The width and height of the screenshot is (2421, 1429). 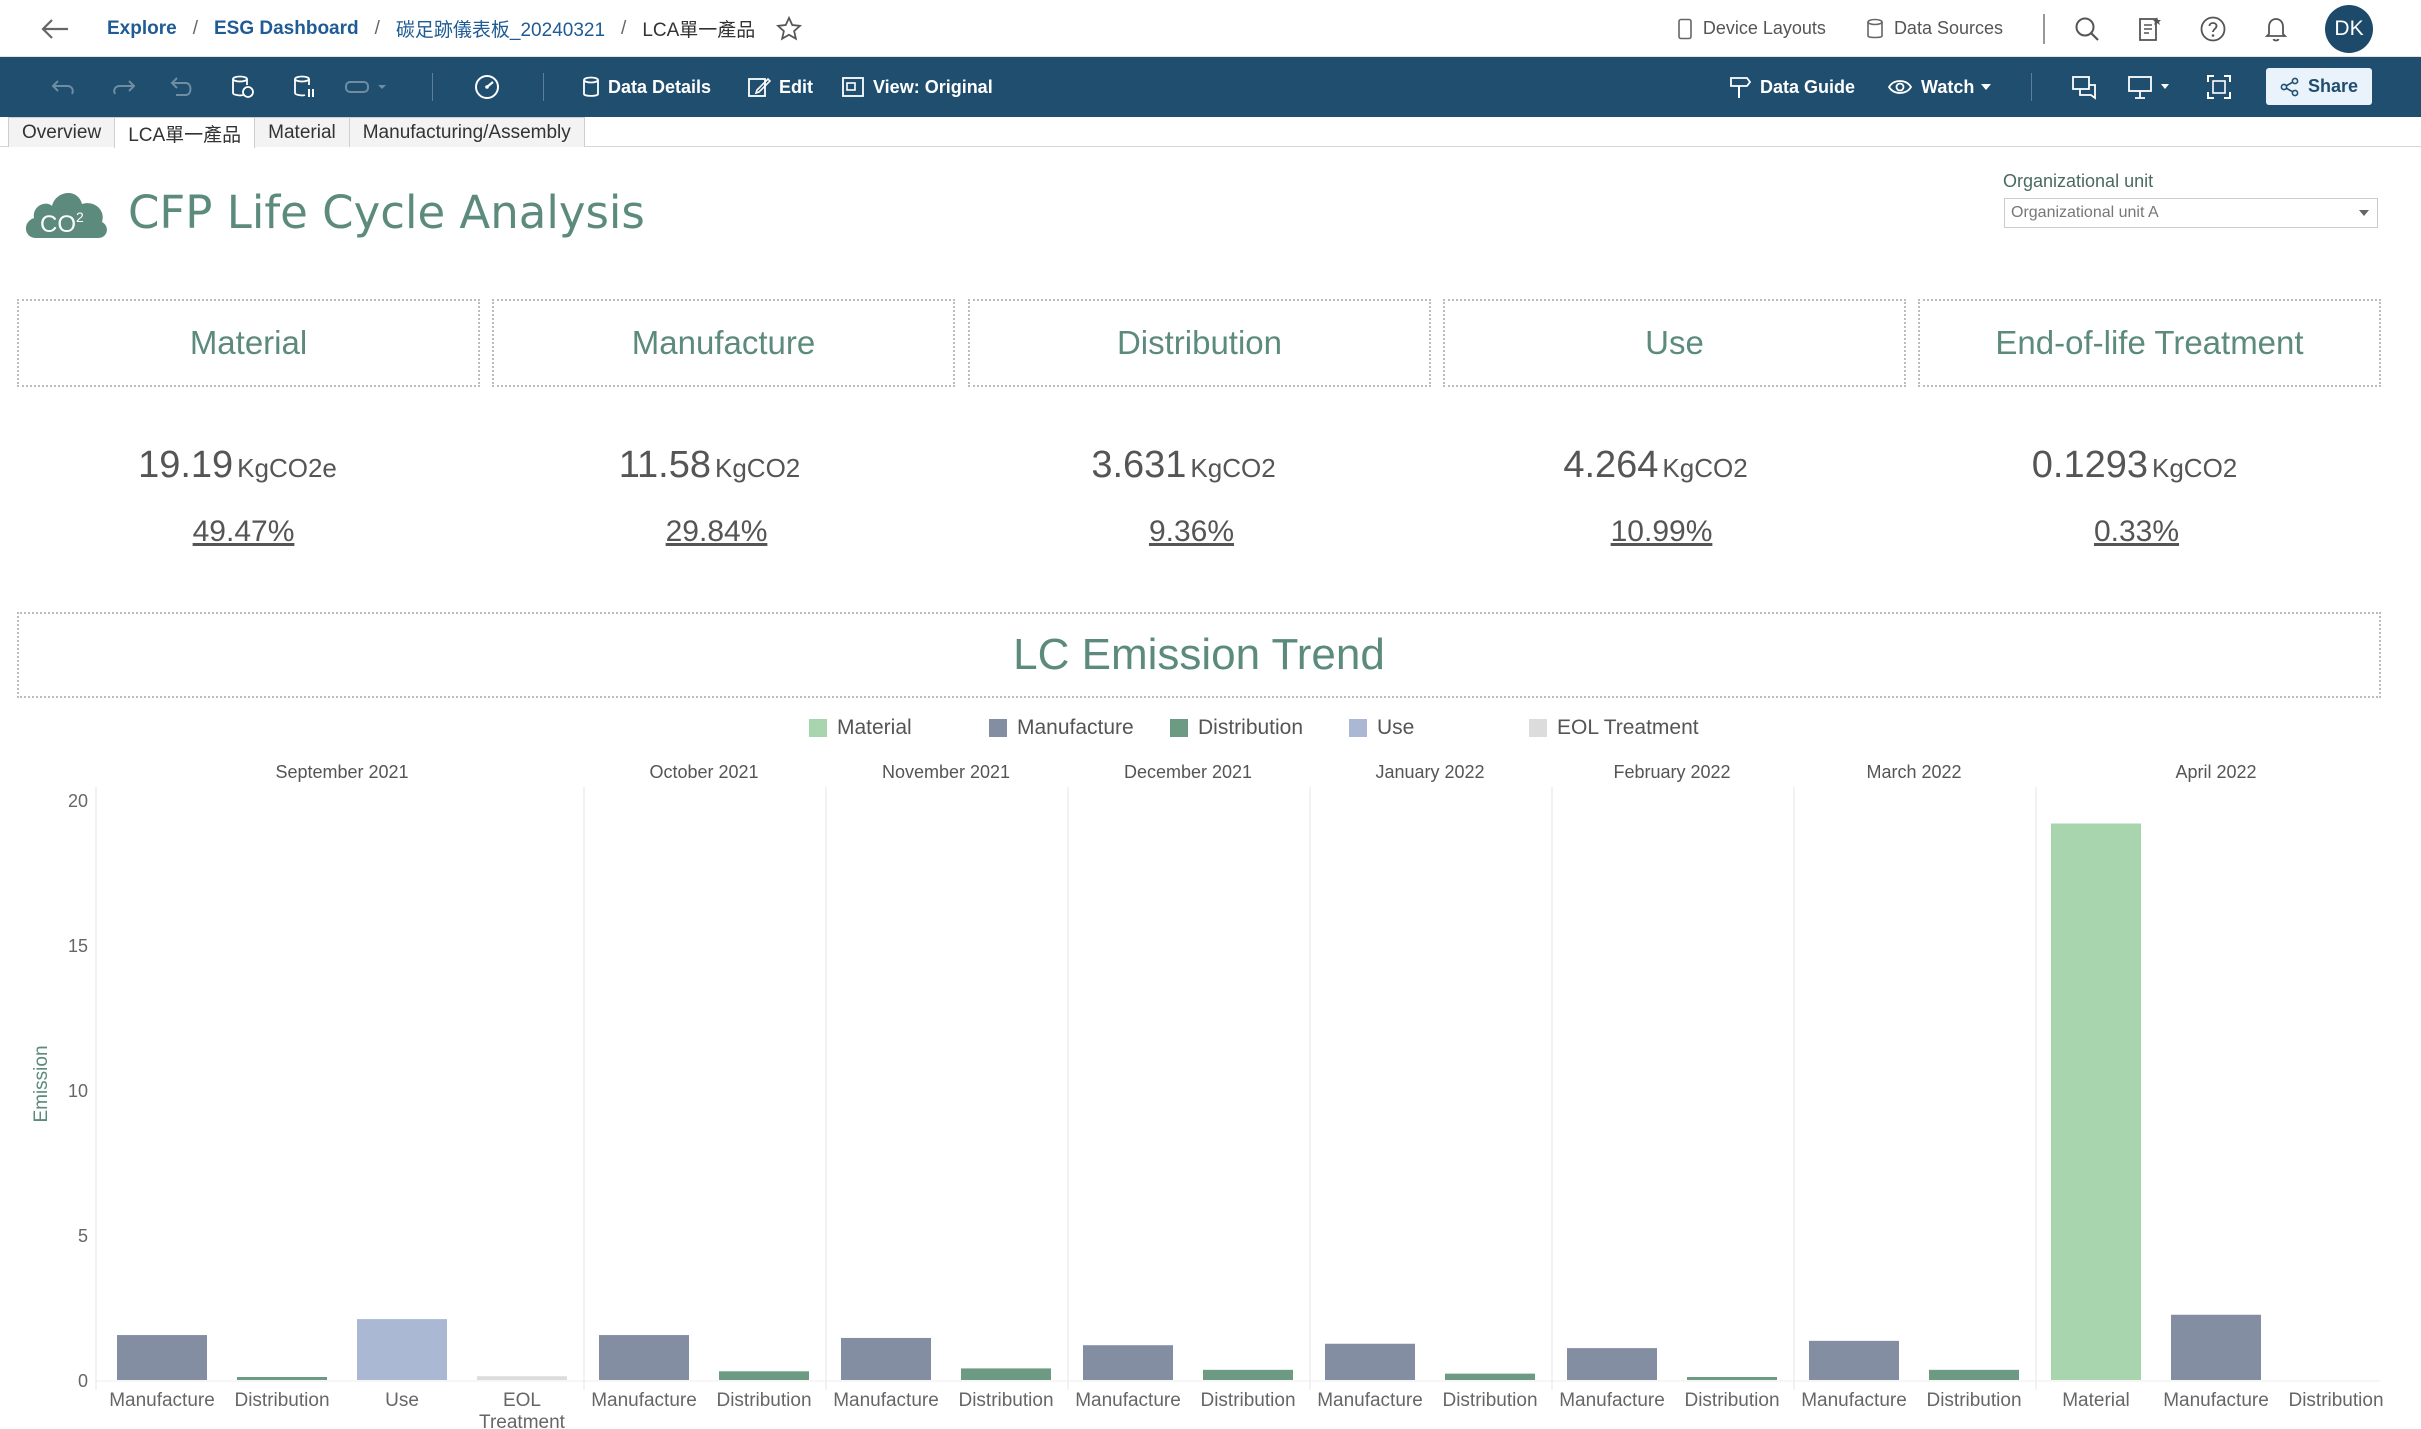 What do you see at coordinates (2213, 29) in the screenshot?
I see `help-icon` at bounding box center [2213, 29].